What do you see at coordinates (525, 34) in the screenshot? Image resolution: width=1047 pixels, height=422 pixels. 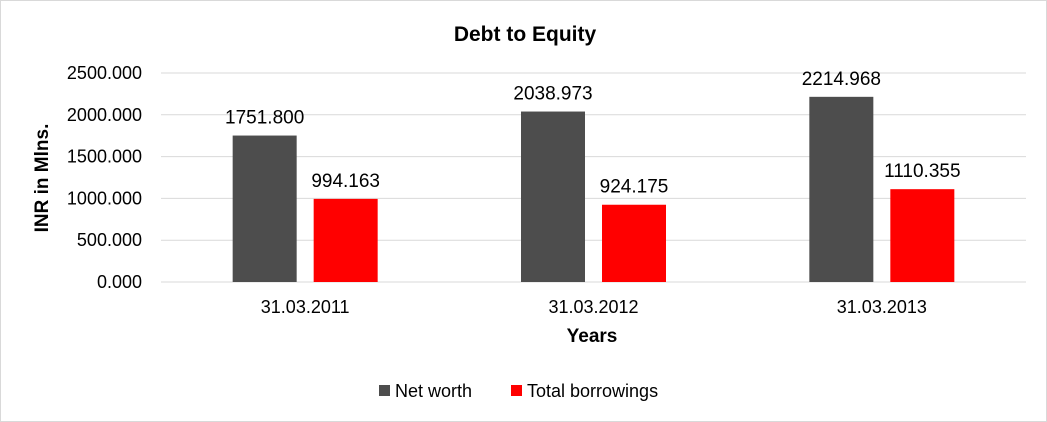 I see `chart-title: Debt to Equity` at bounding box center [525, 34].